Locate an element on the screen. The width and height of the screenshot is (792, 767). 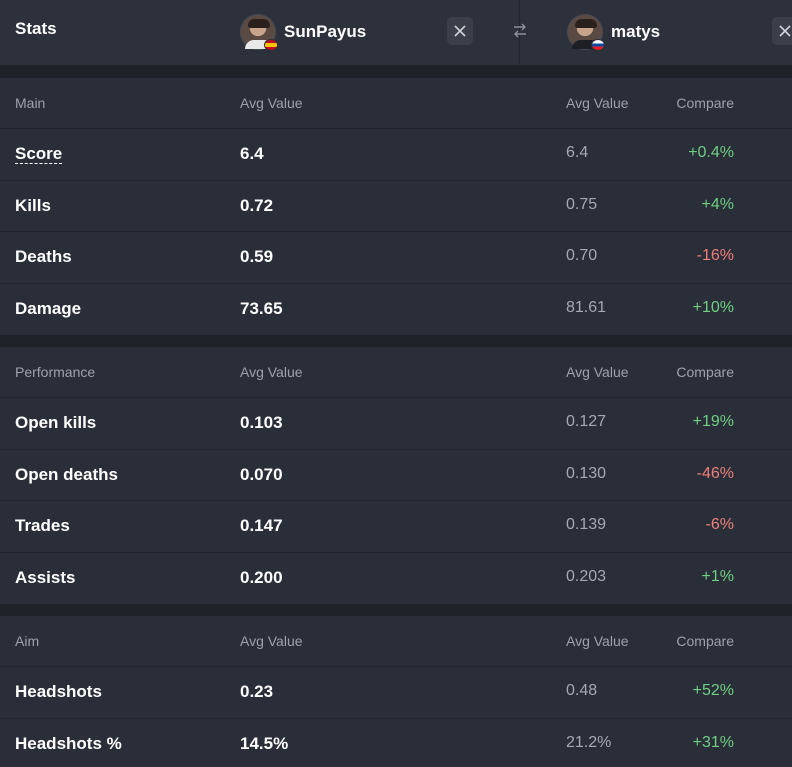
player-1-value: 0.070 is located at coordinates (261, 474).